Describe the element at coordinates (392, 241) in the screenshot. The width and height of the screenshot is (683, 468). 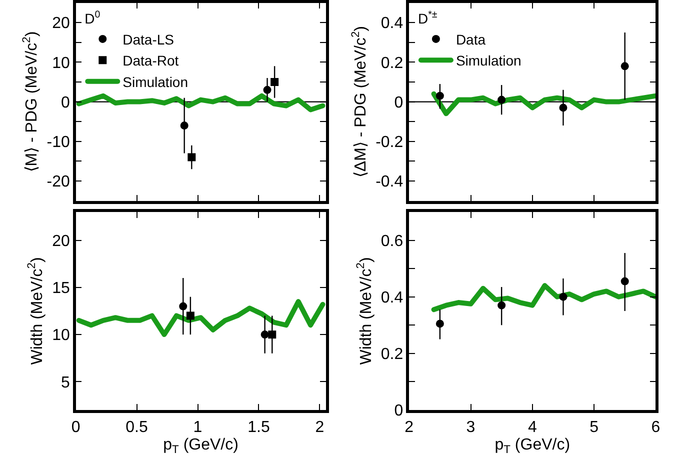
I see `y-tick-label: 0.6` at that location.